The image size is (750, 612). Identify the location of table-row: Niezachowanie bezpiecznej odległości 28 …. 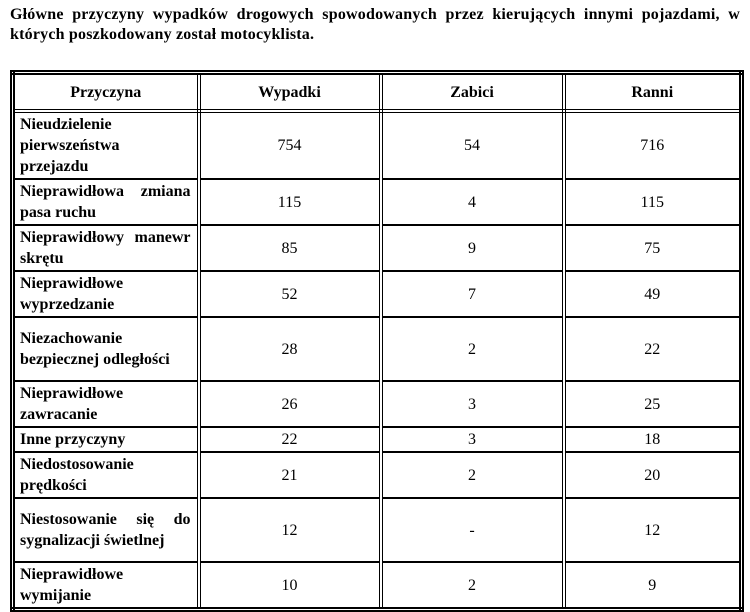
(377, 349).